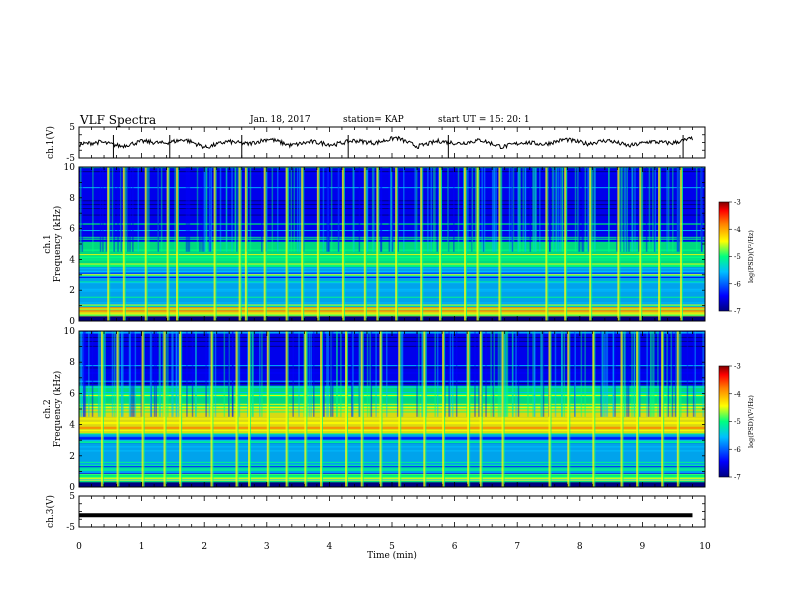 This screenshot has height=612, width=792. I want to click on x-tick-label: 4, so click(330, 547).